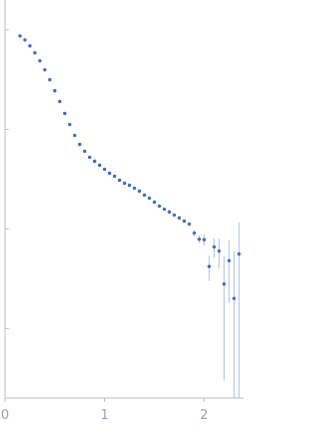 This screenshot has height=437, width=320. I want to click on x-tick-label: 1, so click(104, 415).